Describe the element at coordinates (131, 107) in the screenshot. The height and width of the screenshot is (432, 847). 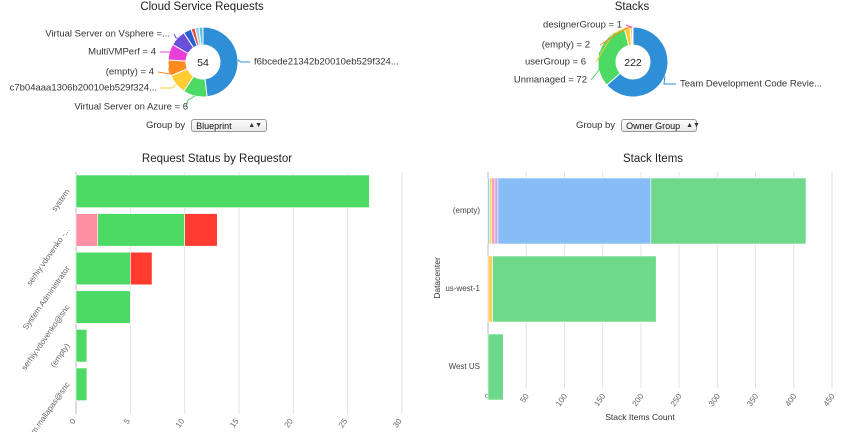
I see `slice-label: Virtual Server on Azure = 6` at that location.